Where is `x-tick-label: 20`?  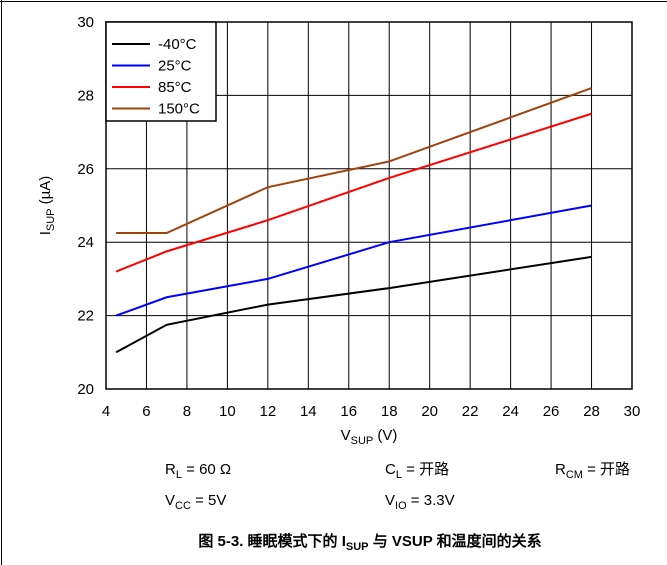
x-tick-label: 20 is located at coordinates (429, 411).